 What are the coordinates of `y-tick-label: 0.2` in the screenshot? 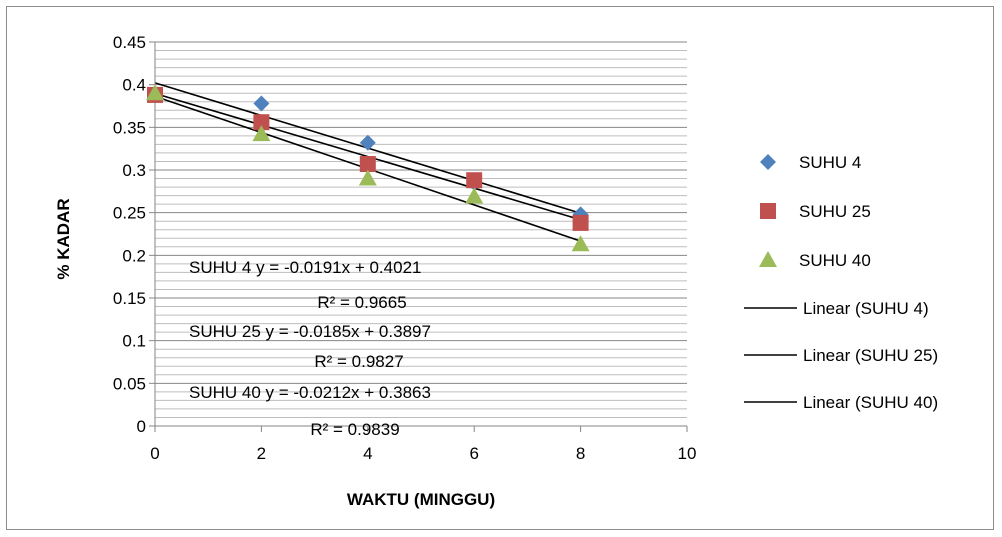 It's located at (134, 255).